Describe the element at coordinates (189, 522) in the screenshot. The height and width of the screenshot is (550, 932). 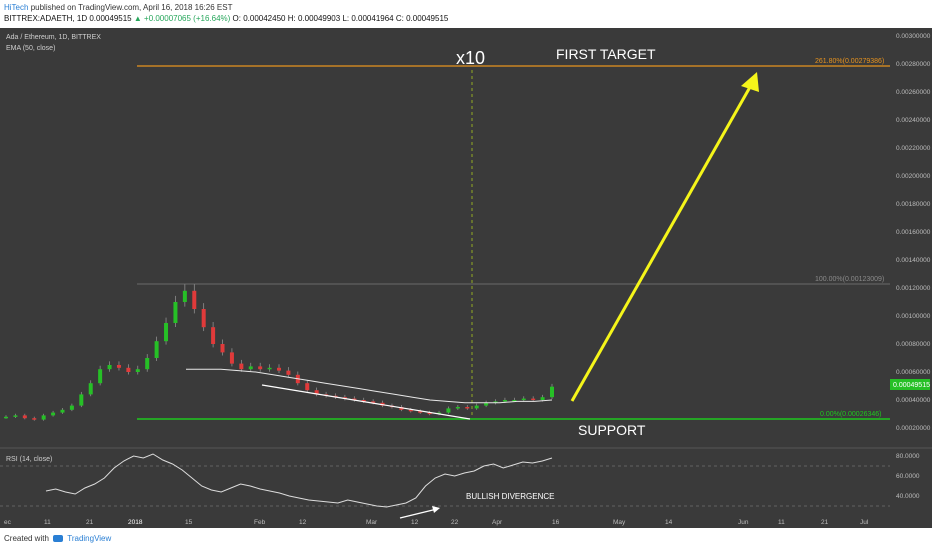
I see `time-tick-label: 15` at that location.